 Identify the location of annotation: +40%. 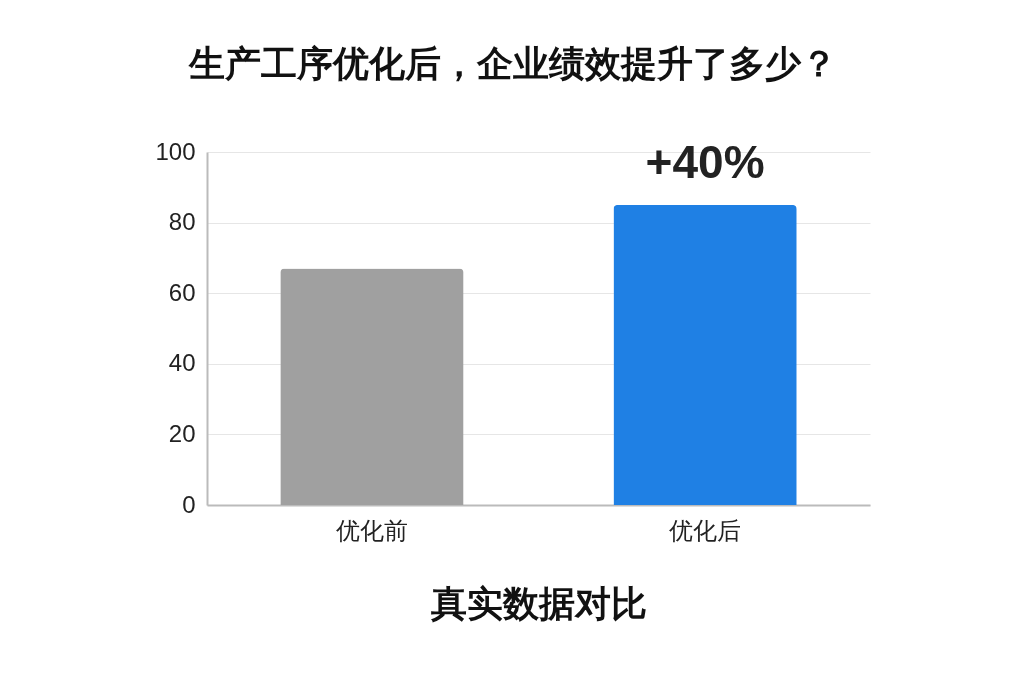
(705, 162).